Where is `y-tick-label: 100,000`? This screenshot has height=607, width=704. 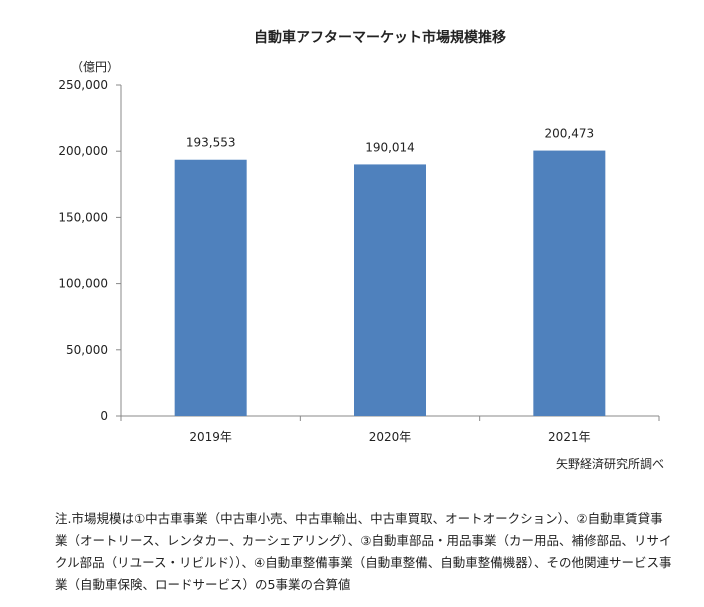 y-tick-label: 100,000 is located at coordinates (83, 284).